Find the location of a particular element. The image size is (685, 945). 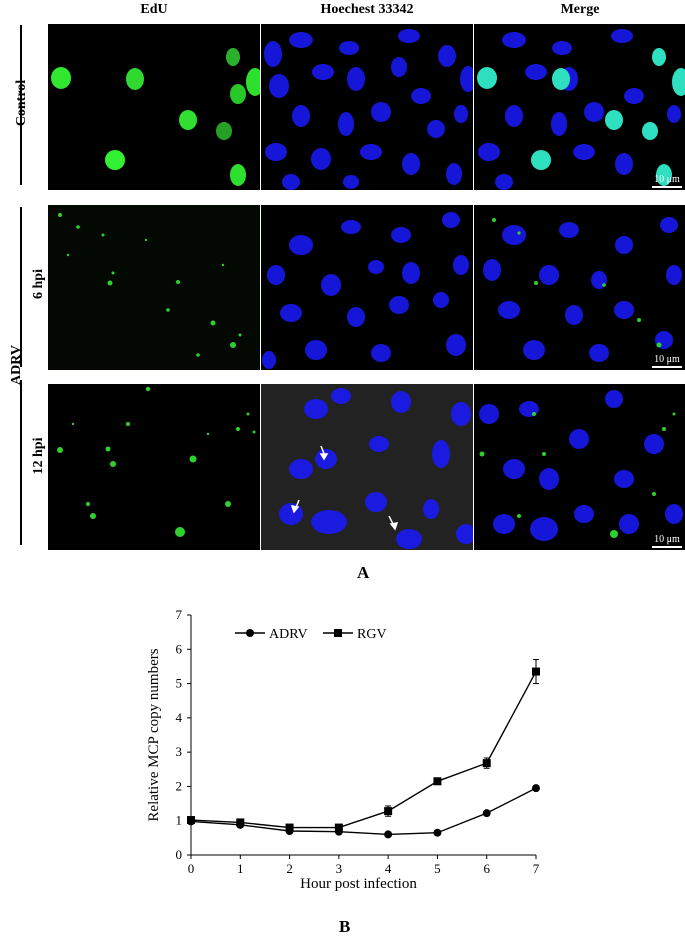

x-tick-label: 3 is located at coordinates (339, 868).